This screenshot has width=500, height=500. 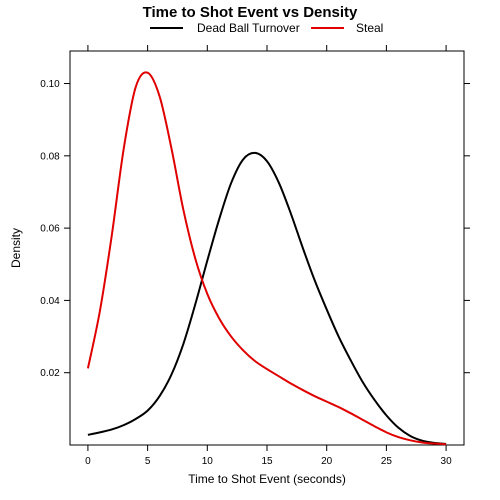 I want to click on x-axis-label: Time to Shot Event (seconds), so click(x=267, y=479).